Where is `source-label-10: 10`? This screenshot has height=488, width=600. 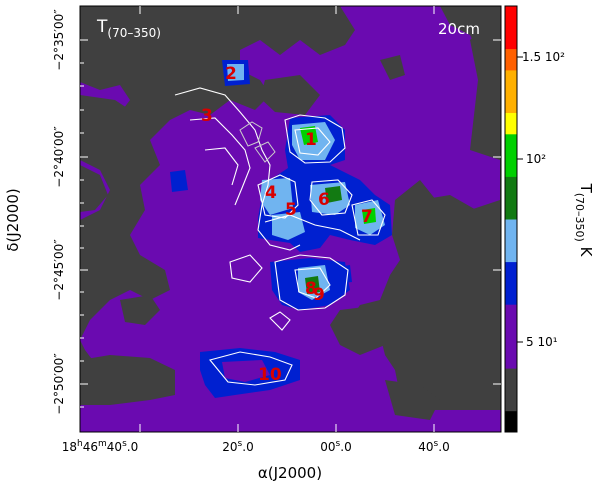
source-label-10: 10 is located at coordinates (270, 375).